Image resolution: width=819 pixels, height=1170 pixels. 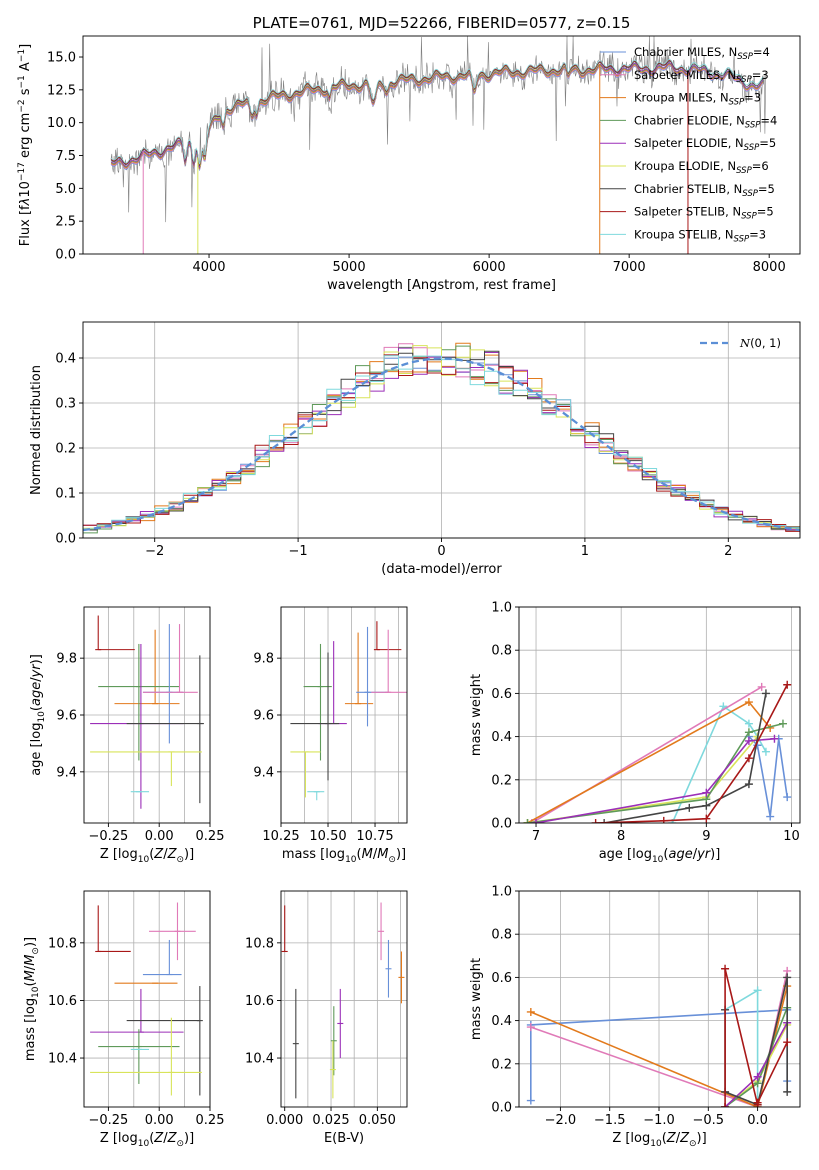 I want to click on x-tick-label: 9, so click(x=706, y=836).